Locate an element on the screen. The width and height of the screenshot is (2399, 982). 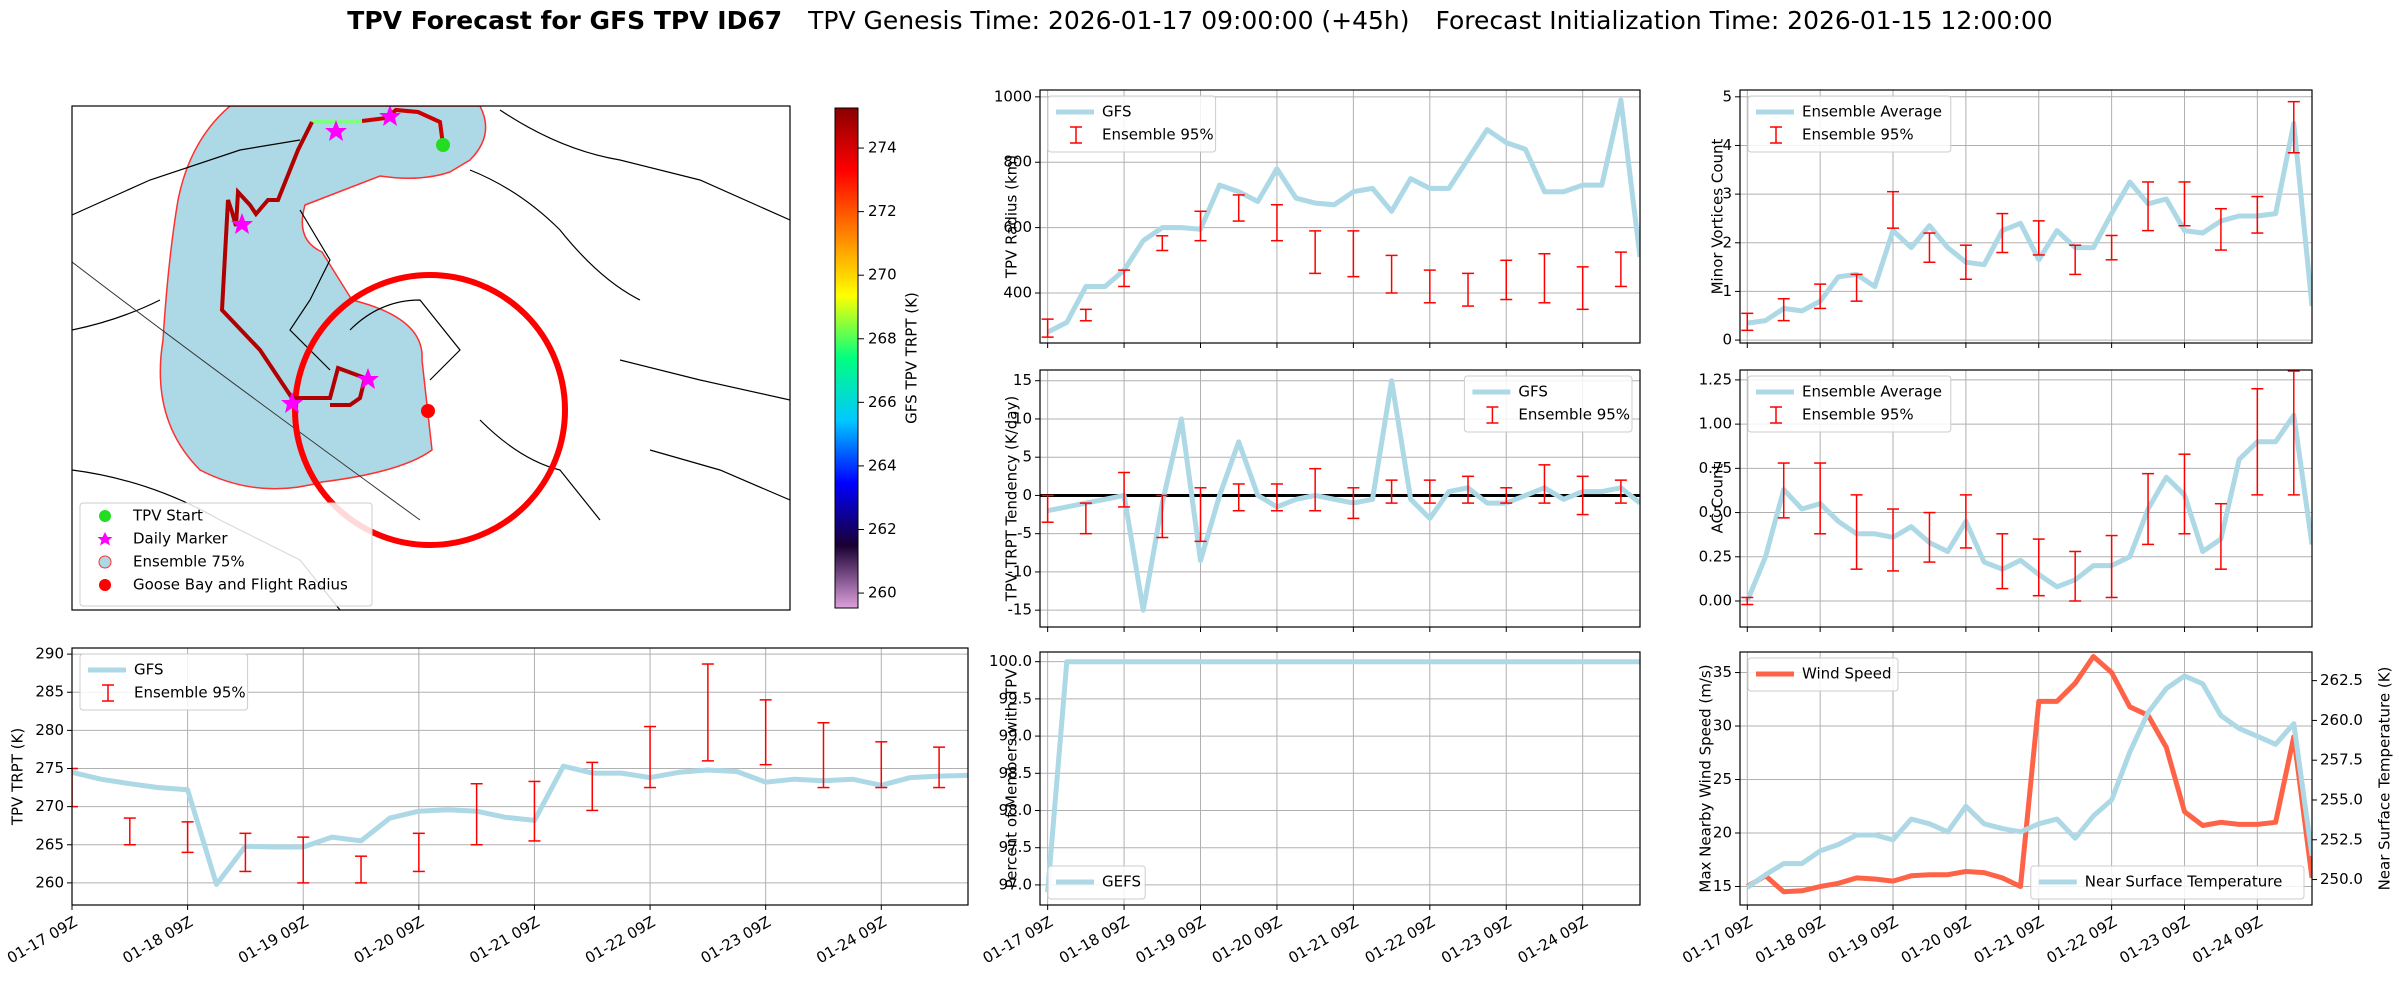
legend is located at coordinates (1096, 882).